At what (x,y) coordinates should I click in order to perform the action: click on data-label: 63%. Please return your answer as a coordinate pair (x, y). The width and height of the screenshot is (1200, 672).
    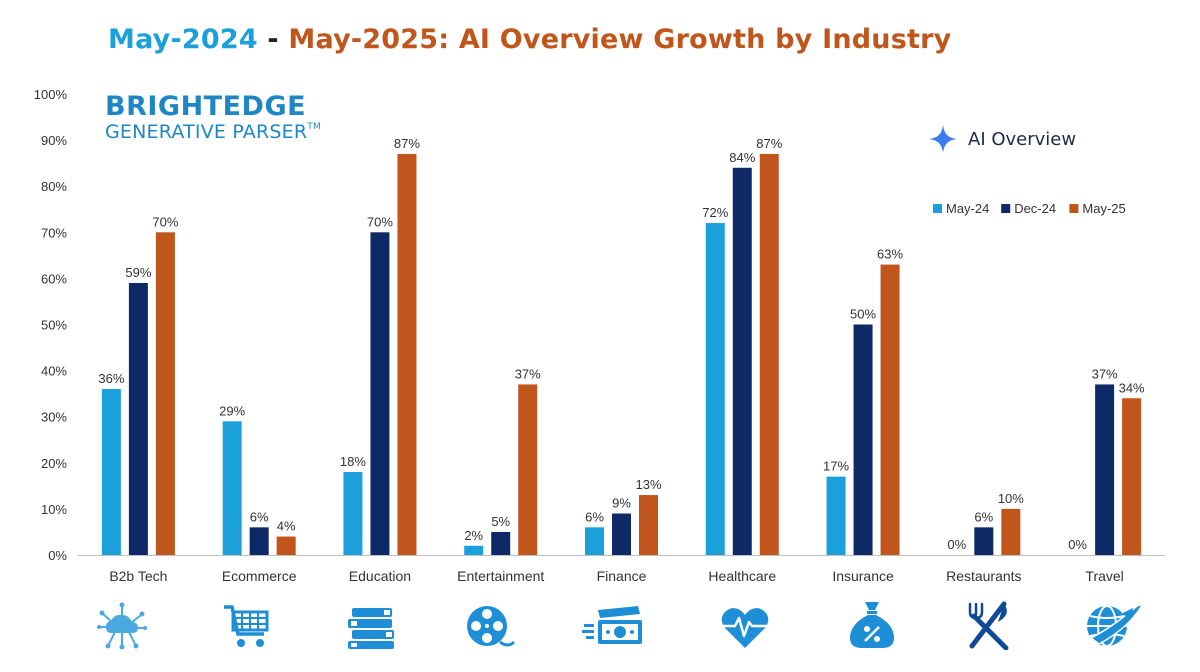
    Looking at the image, I should click on (890, 254).